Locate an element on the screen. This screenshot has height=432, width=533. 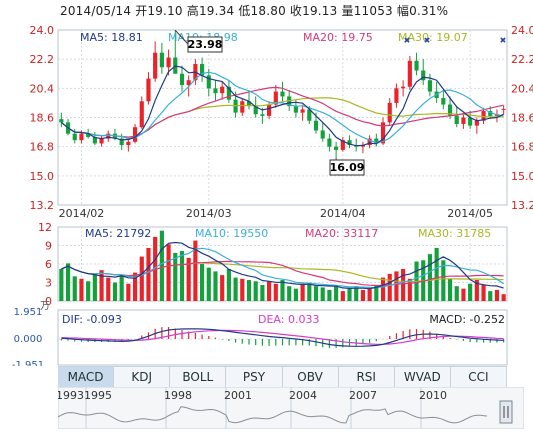
history-timeline: 1993 1995 1998 2001 2004 2007 2010 is located at coordinates (291, 408).